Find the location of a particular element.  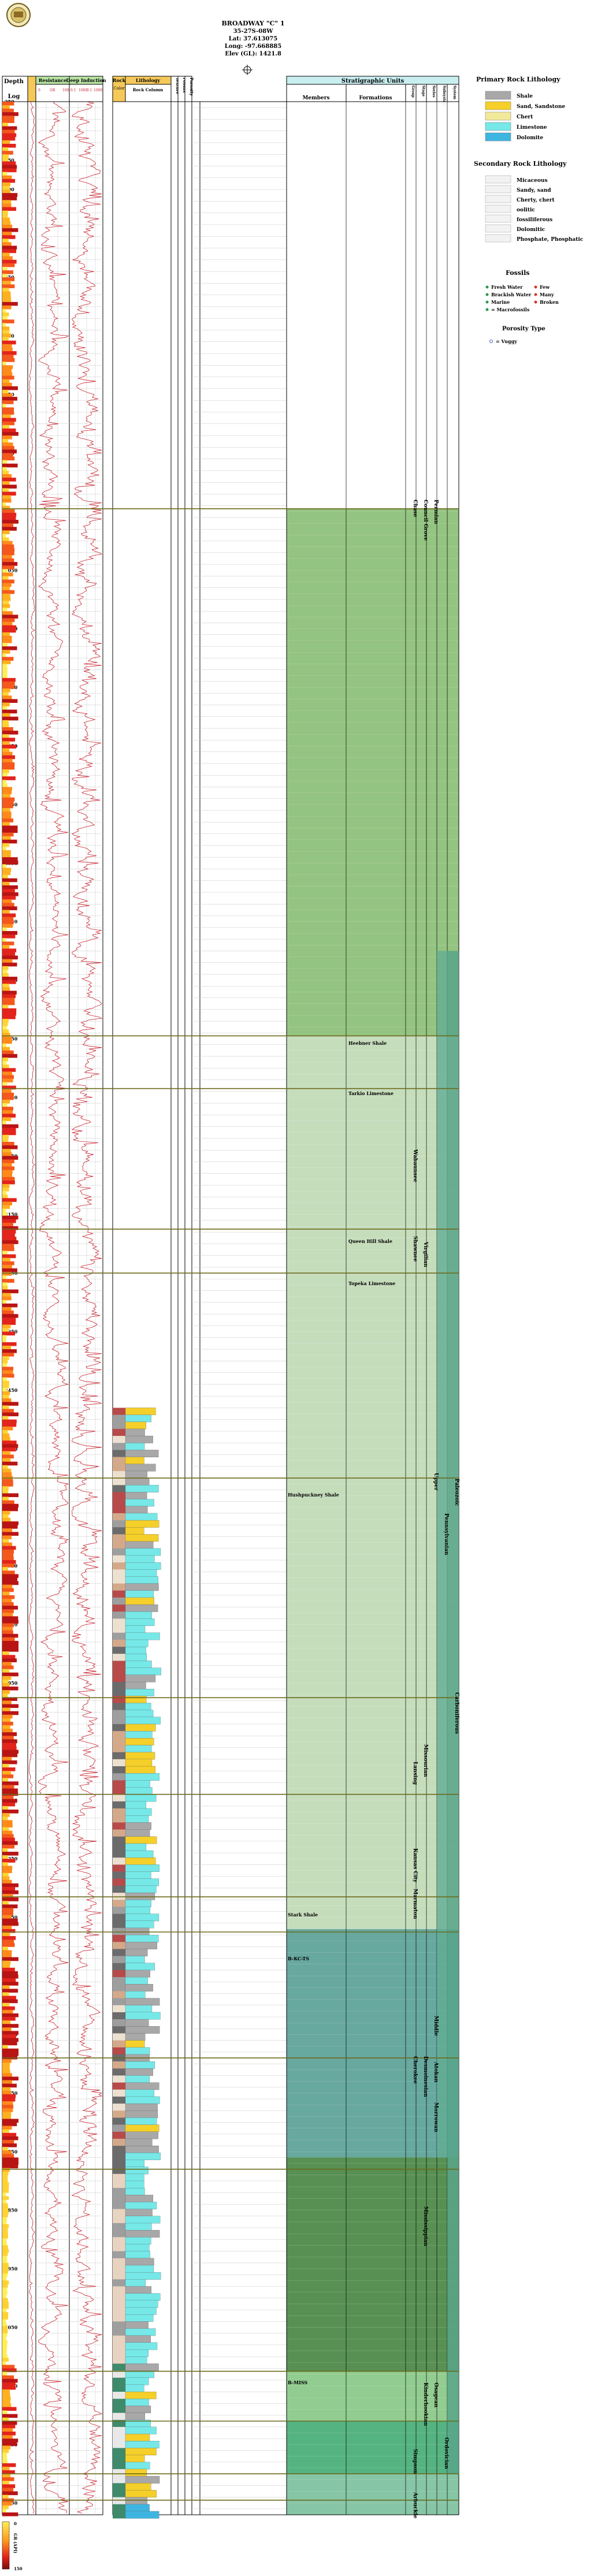

system-upper: Upper is located at coordinates (436, 1482).